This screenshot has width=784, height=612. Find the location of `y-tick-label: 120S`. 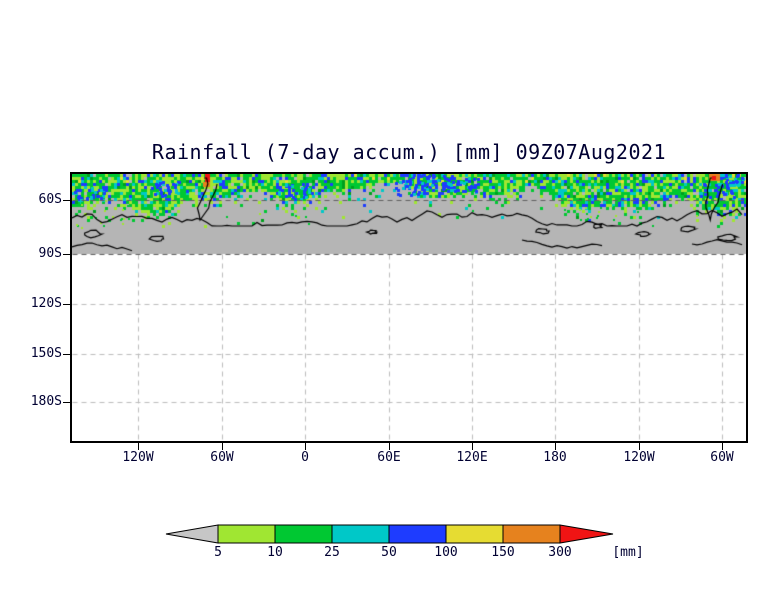

y-tick-label: 120S is located at coordinates (46, 303).